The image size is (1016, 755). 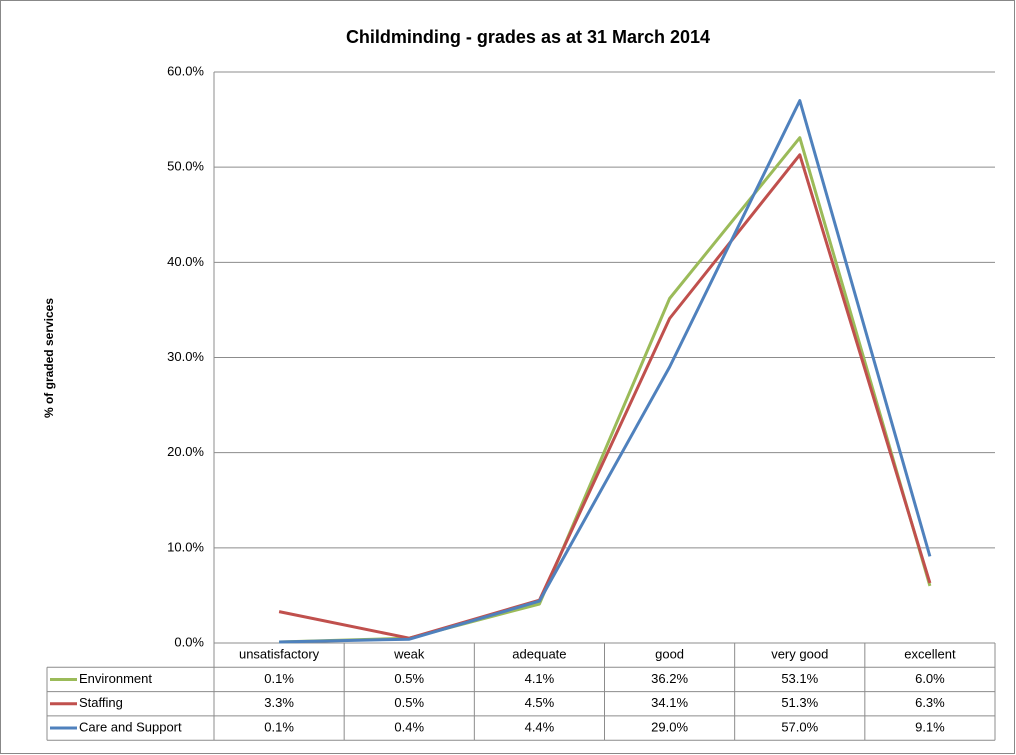 What do you see at coordinates (115, 678) in the screenshot?
I see `legend-label: Environment` at bounding box center [115, 678].